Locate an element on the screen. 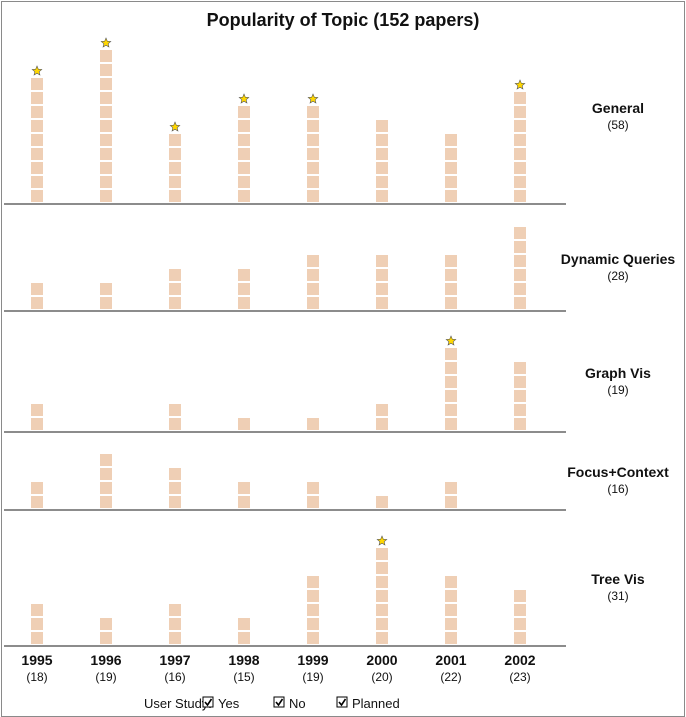 This screenshot has width=686, height=717. series-label: General is located at coordinates (618, 108).